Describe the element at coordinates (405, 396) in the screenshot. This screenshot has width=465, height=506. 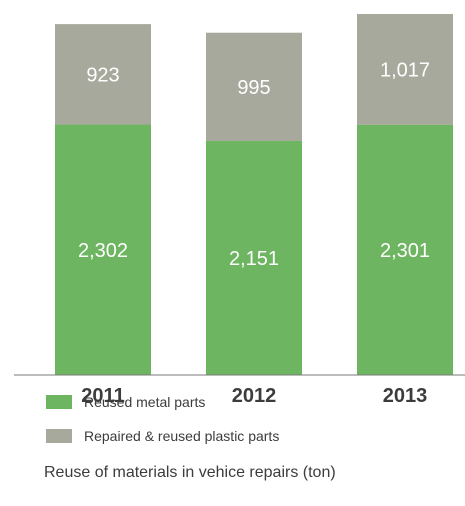
I see `x-tick-label-2013: 2013` at that location.